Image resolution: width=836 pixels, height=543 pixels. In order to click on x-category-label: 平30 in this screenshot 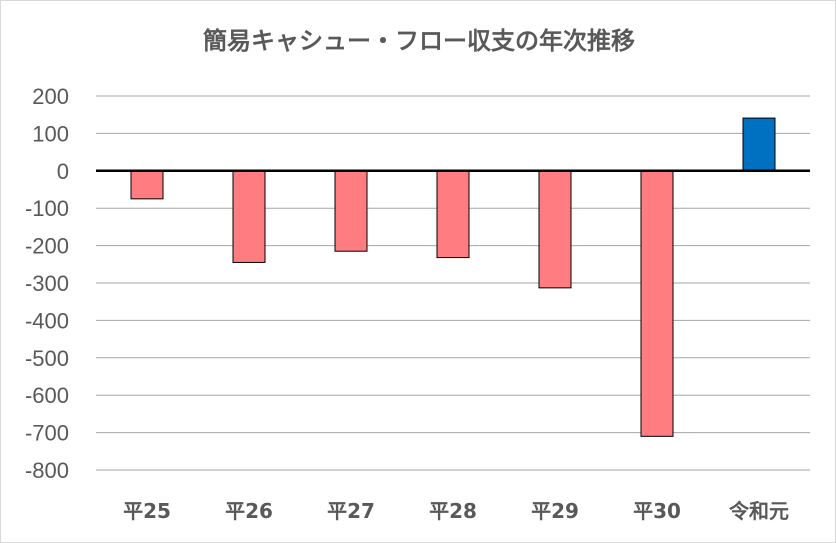, I will do `click(657, 511)`.